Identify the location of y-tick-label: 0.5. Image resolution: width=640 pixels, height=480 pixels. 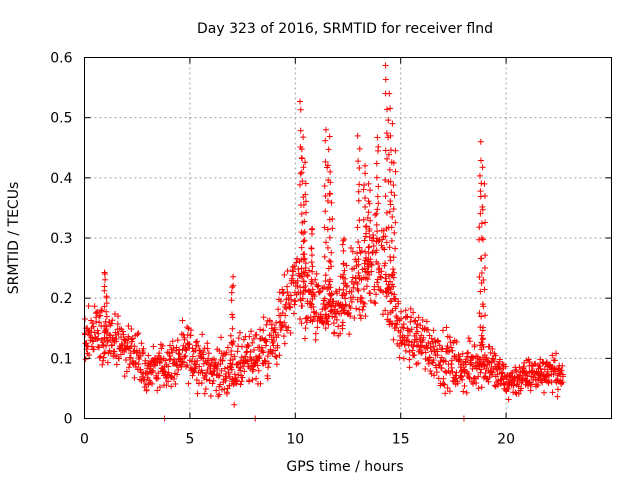
(61, 119).